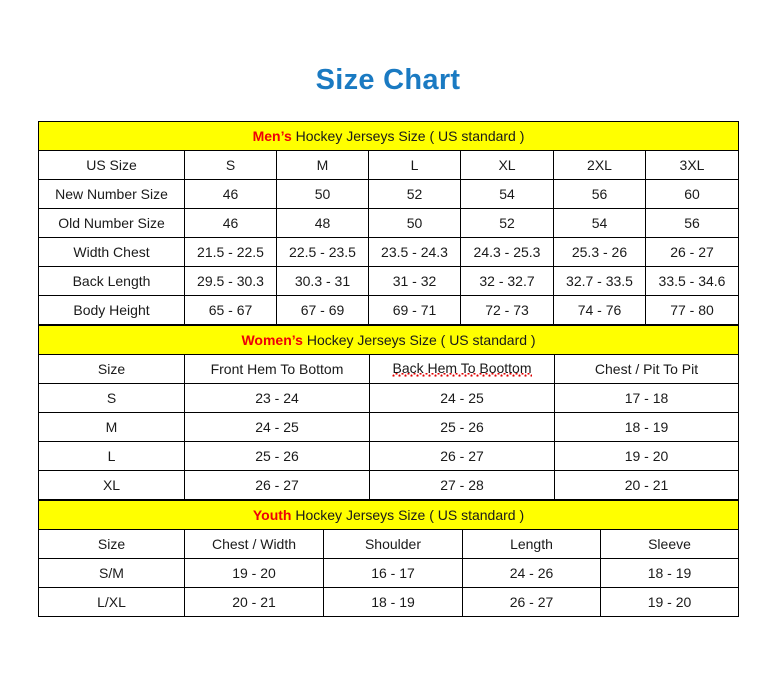 This screenshot has height=692, width=776. What do you see at coordinates (111, 573) in the screenshot?
I see `youth-row-label: S/M` at bounding box center [111, 573].